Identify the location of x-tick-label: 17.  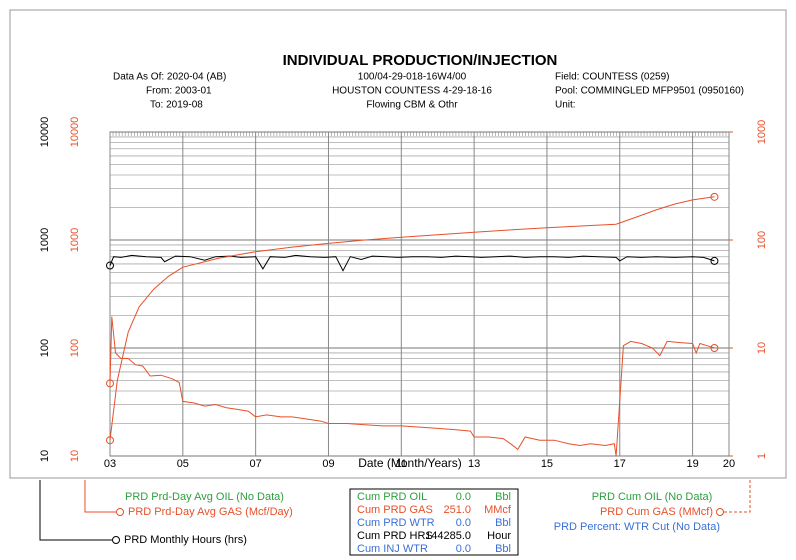
(620, 464).